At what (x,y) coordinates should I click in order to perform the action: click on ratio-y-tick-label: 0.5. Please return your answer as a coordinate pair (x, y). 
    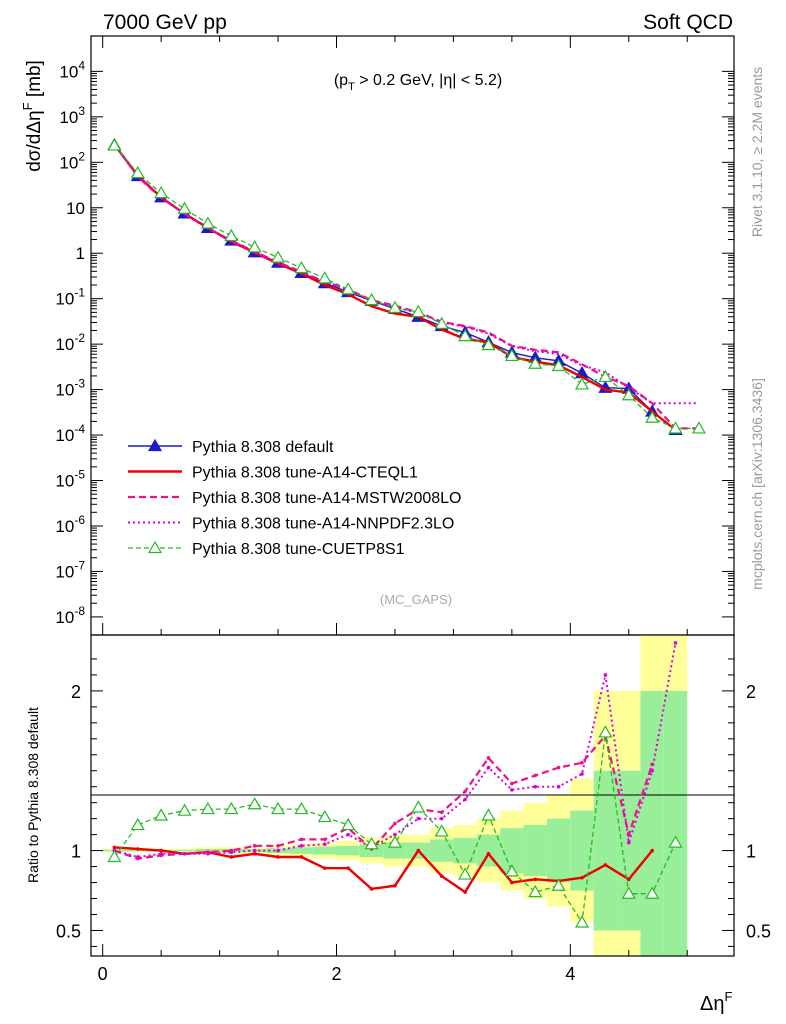
    Looking at the image, I should click on (68, 931).